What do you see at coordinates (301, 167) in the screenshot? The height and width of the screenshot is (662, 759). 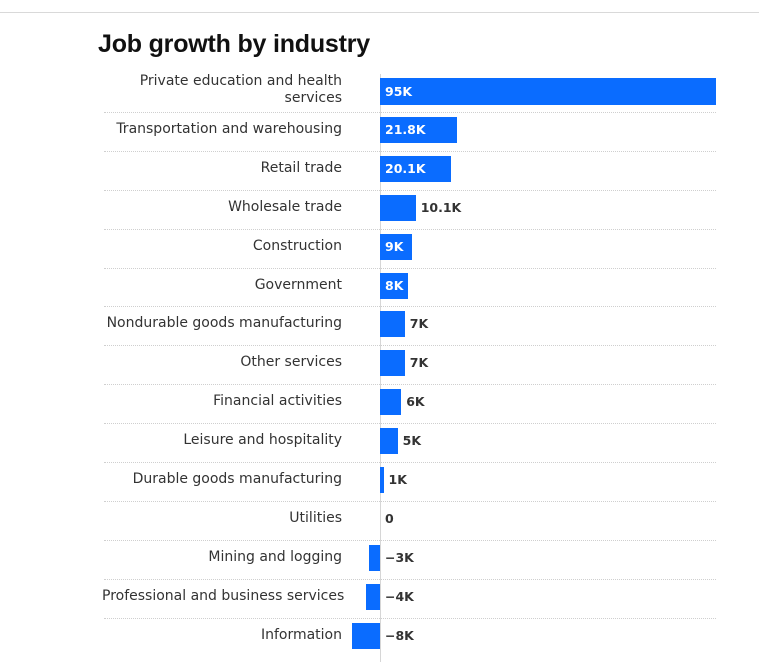 I see `category-label: Retail trade` at bounding box center [301, 167].